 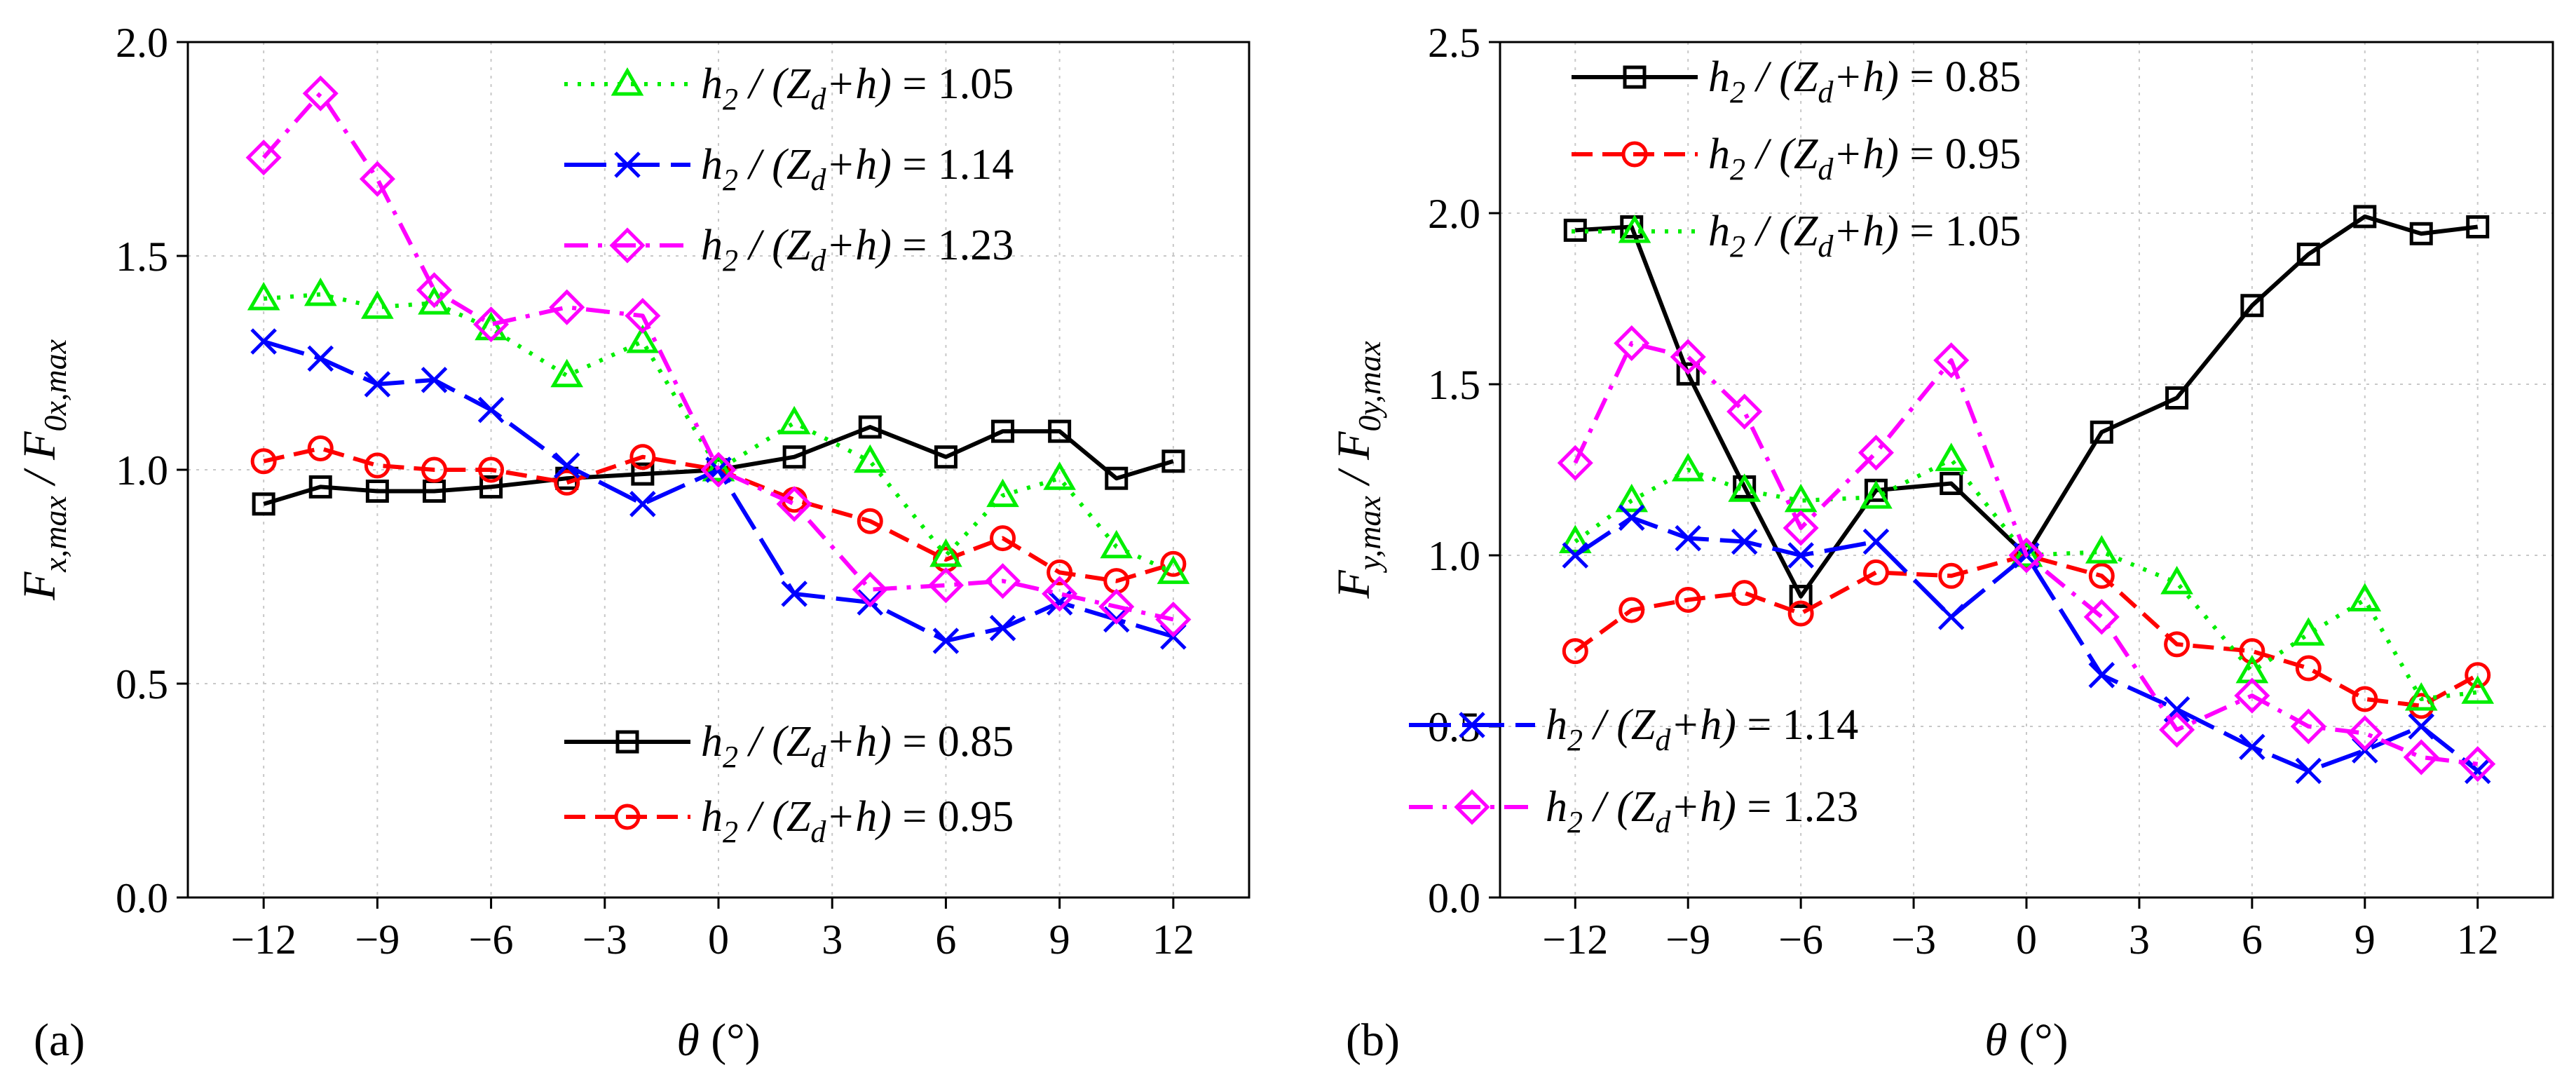 I want to click on legend-bottom-right: h2 / (Zd+h) = 0.85 h2 / (Zd+h) = 0.95, so click(x=789, y=783).